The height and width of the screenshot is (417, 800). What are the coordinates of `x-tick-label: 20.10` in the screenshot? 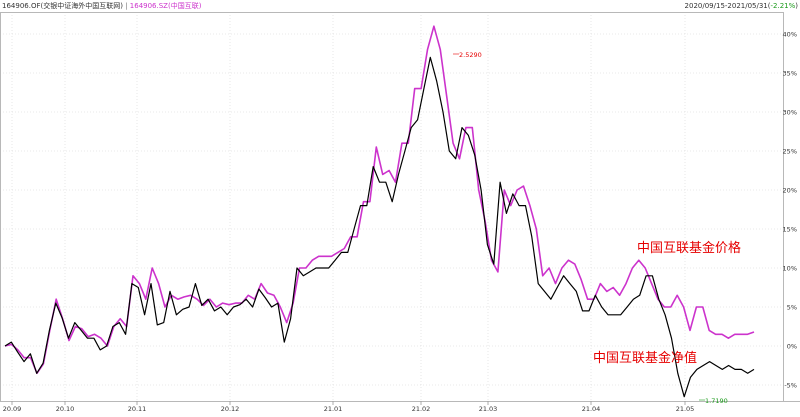 It's located at (65, 409).